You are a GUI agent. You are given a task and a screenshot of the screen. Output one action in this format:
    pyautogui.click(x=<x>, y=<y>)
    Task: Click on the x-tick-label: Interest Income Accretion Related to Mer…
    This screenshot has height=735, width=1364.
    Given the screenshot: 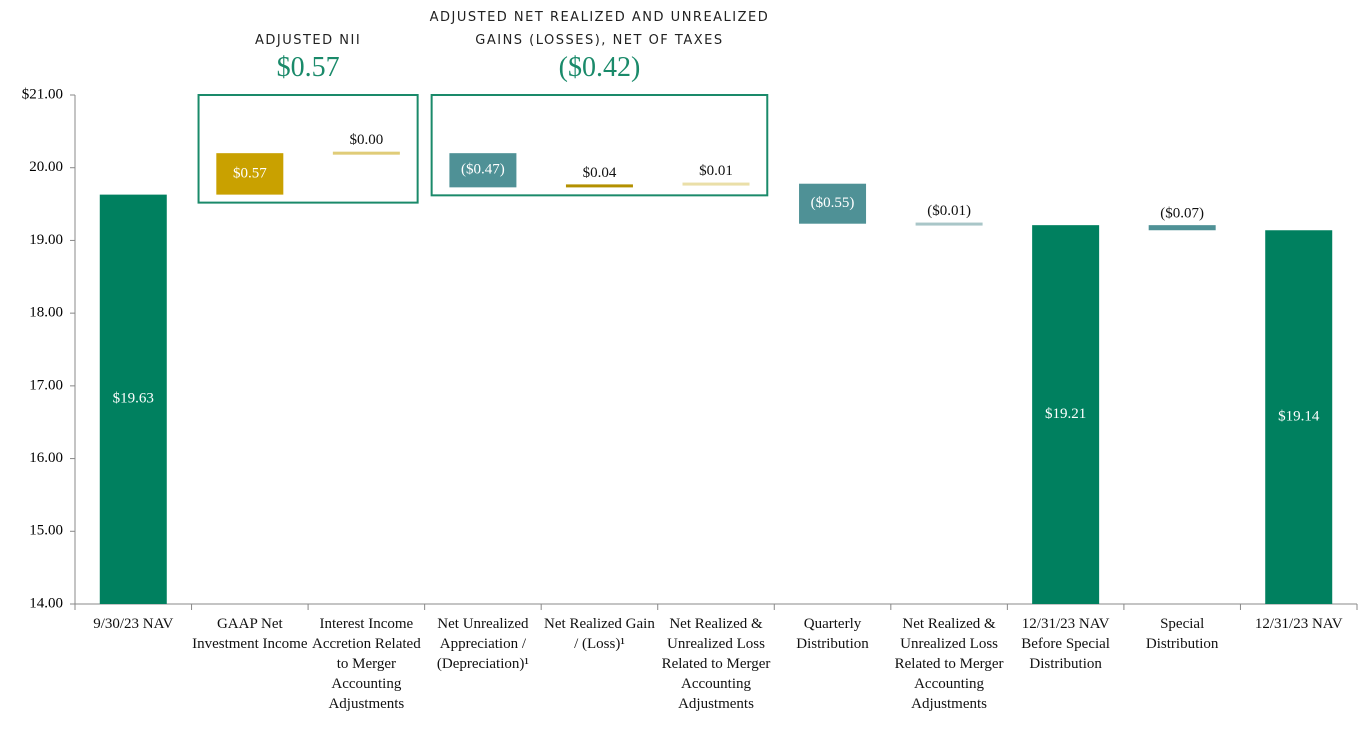 What is the action you would take?
    pyautogui.click(x=366, y=664)
    